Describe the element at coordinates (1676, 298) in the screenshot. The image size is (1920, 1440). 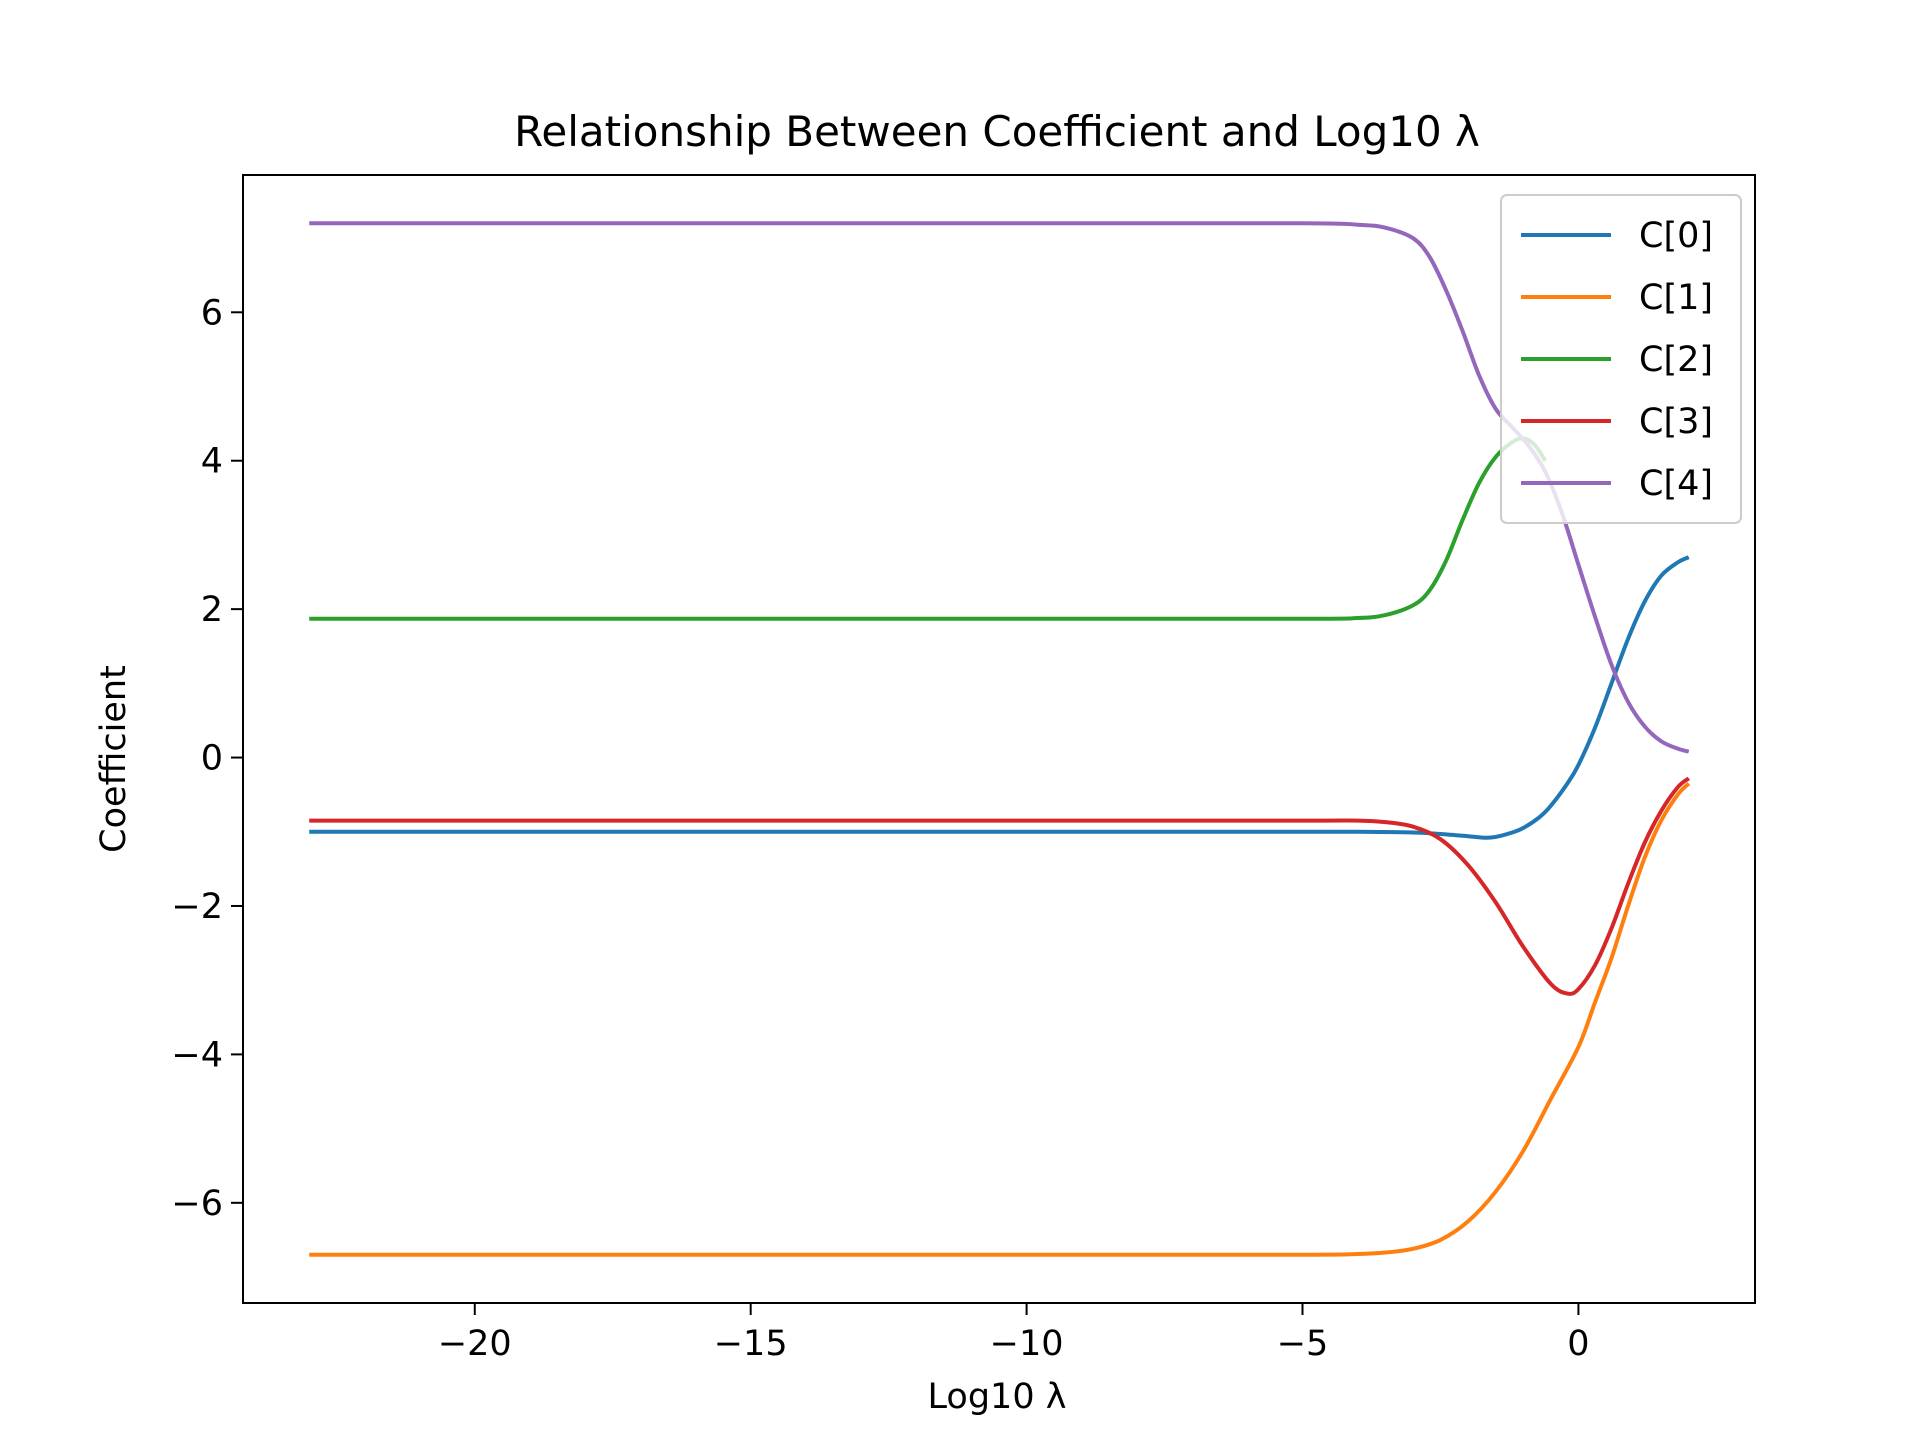
I see `legend-label-1: C[1]` at that location.